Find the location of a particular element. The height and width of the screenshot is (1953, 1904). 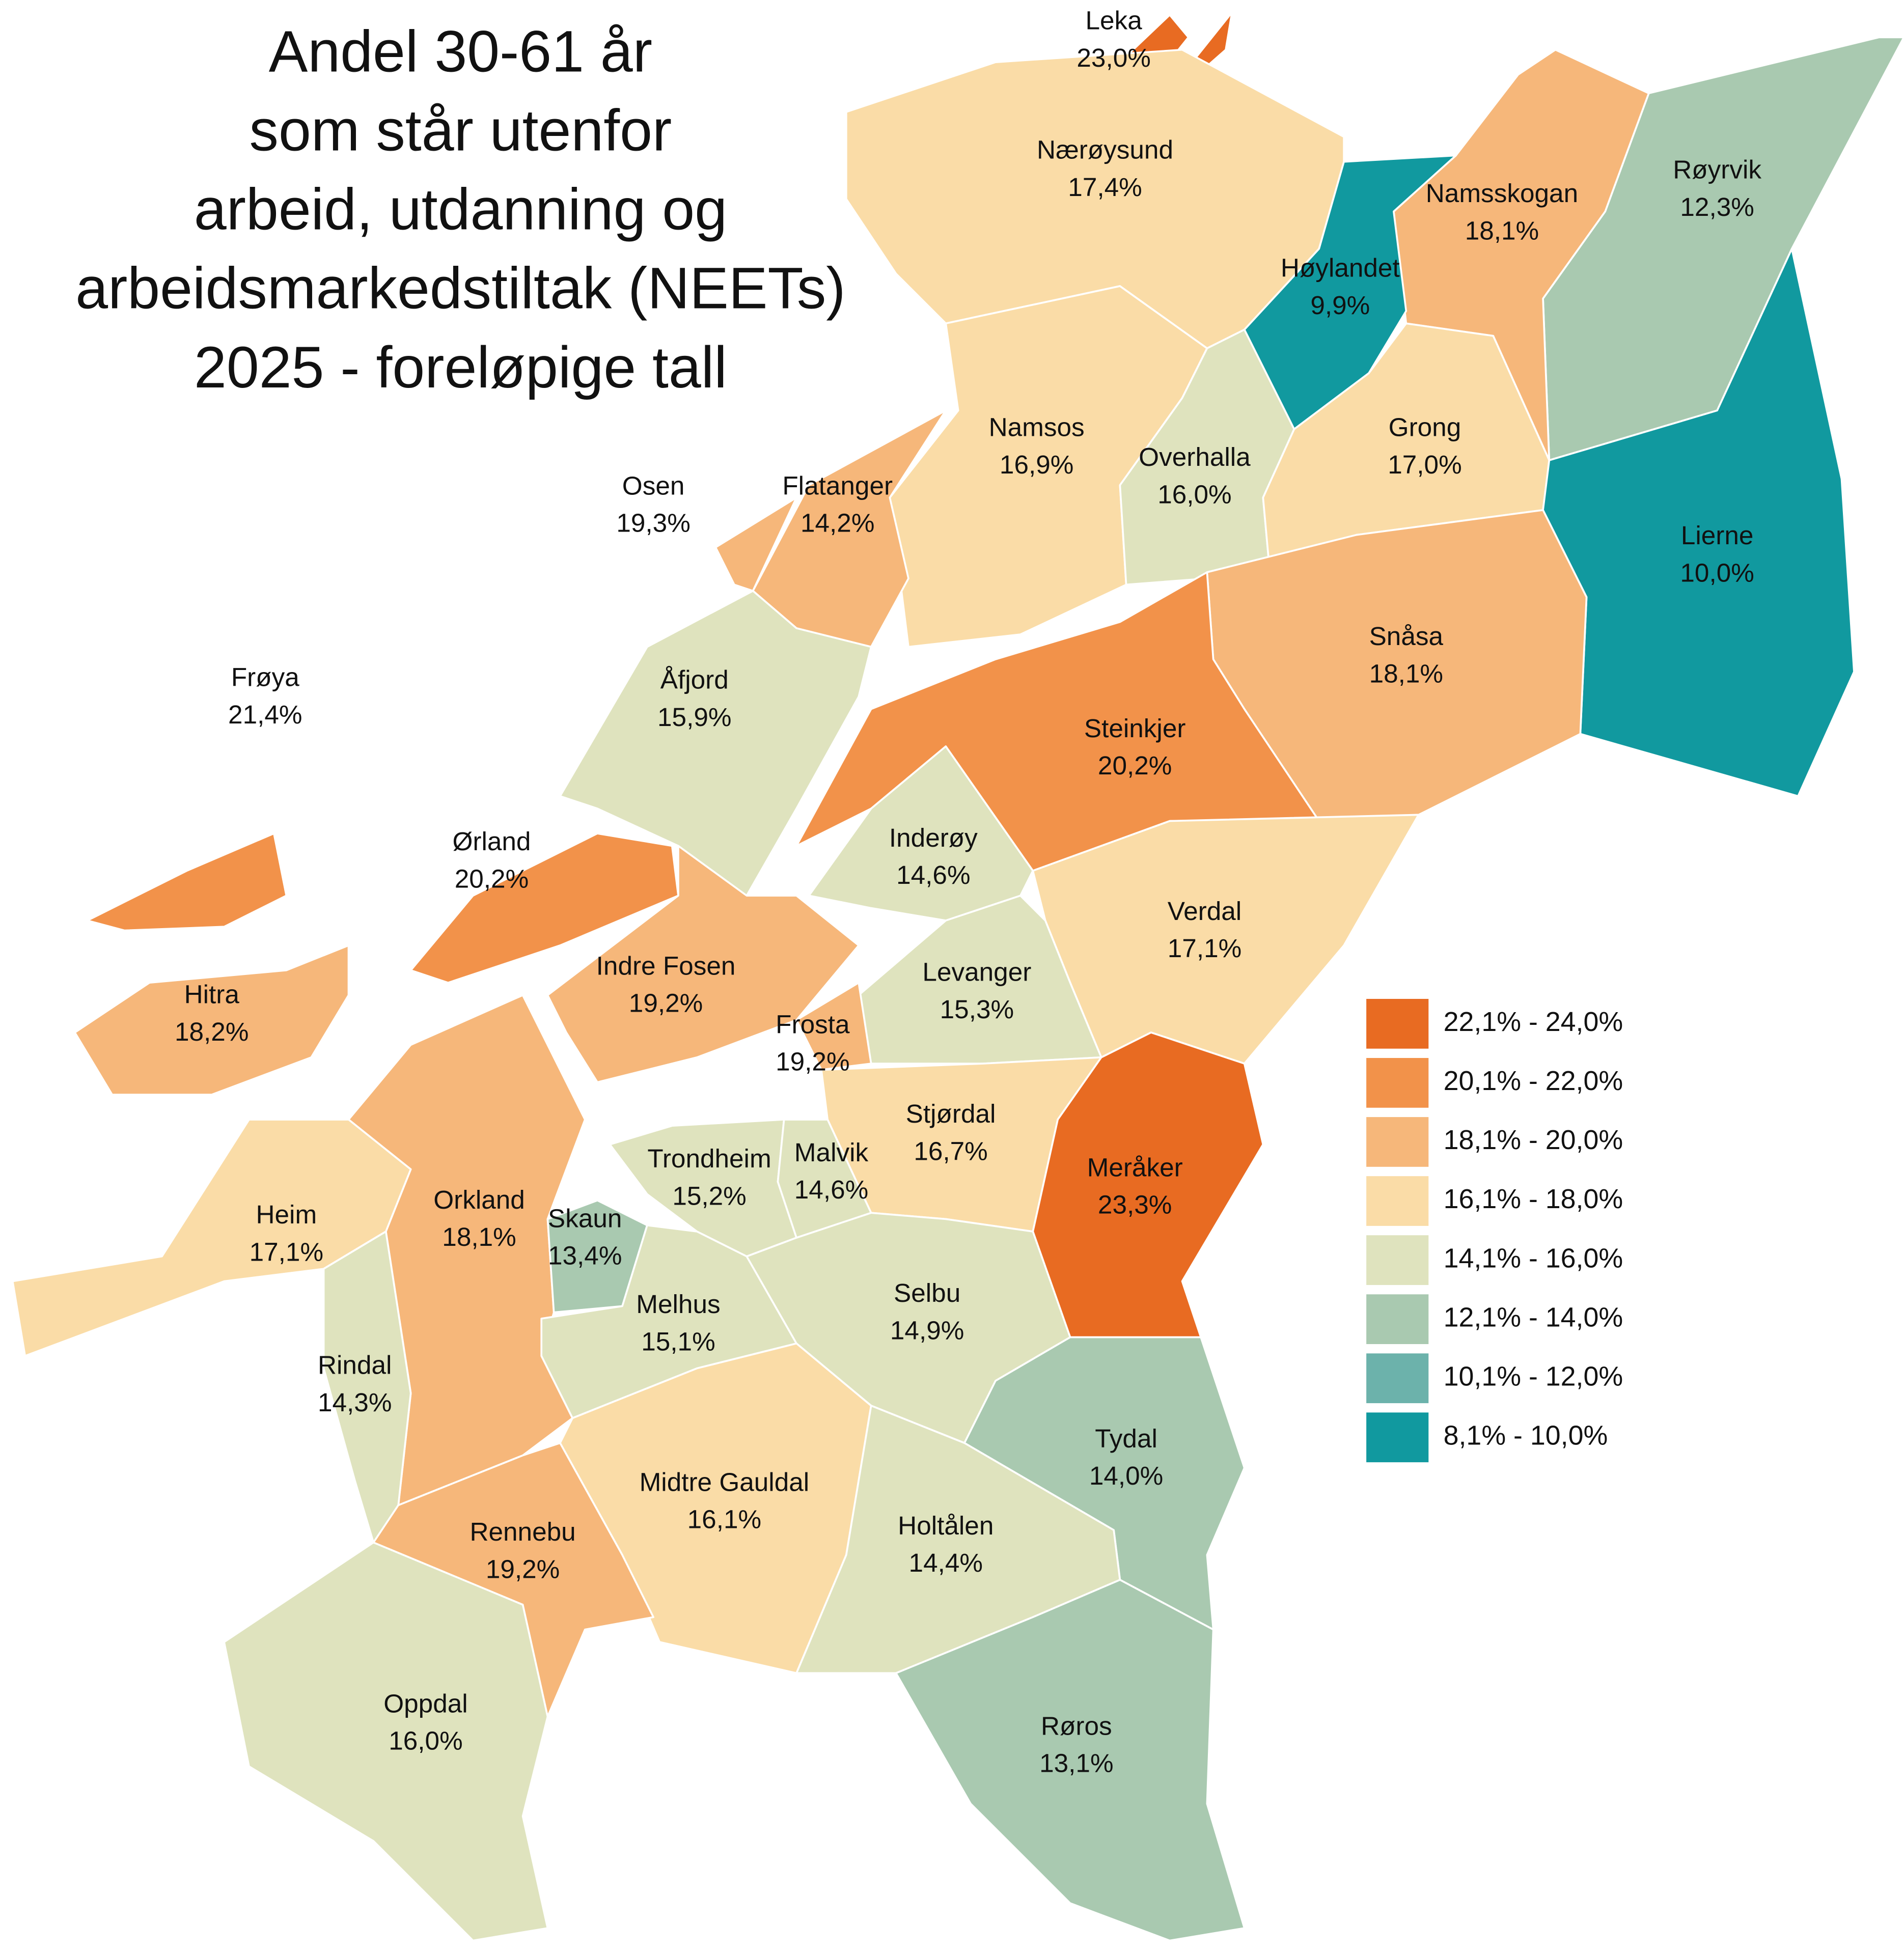

region-value: 16,1% is located at coordinates (724, 1519).